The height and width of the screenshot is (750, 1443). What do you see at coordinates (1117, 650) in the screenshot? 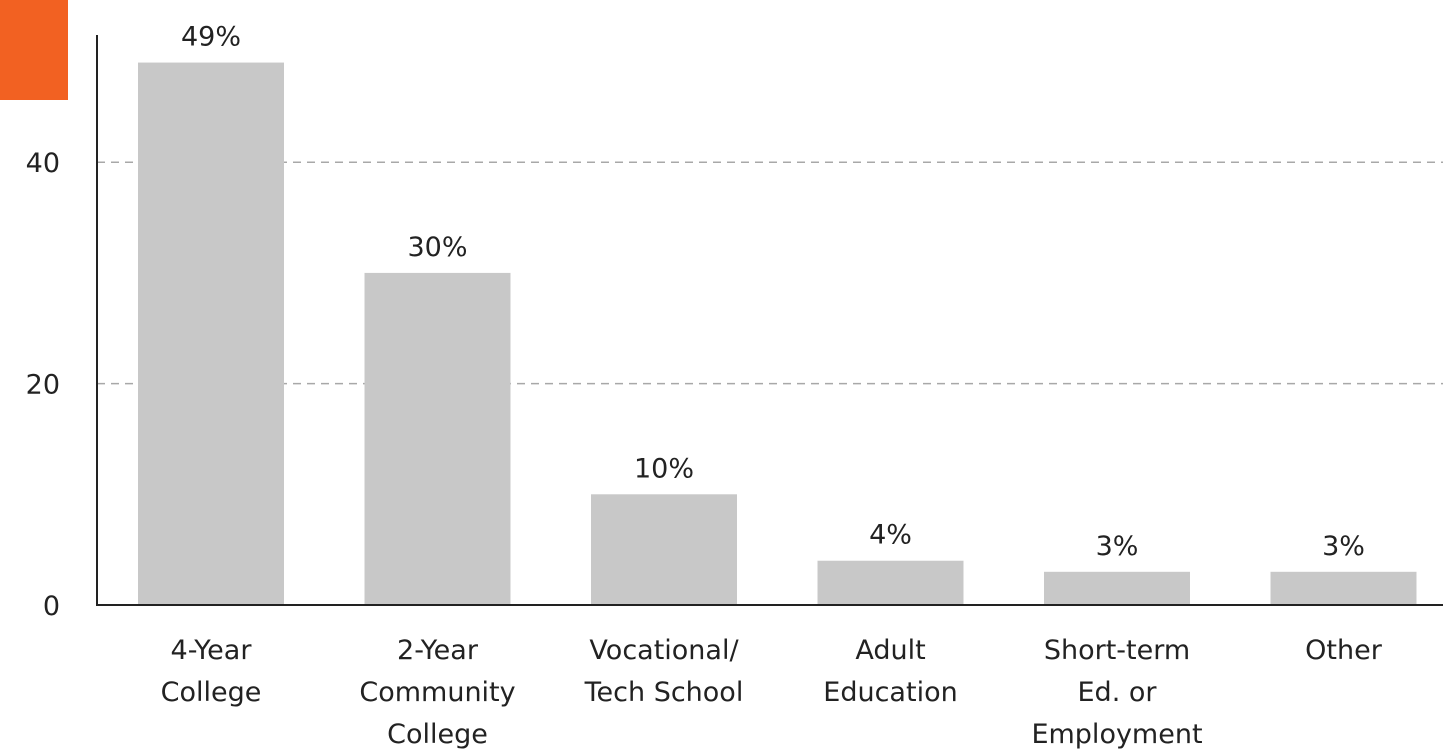
I see `category-label: Short-term` at bounding box center [1117, 650].